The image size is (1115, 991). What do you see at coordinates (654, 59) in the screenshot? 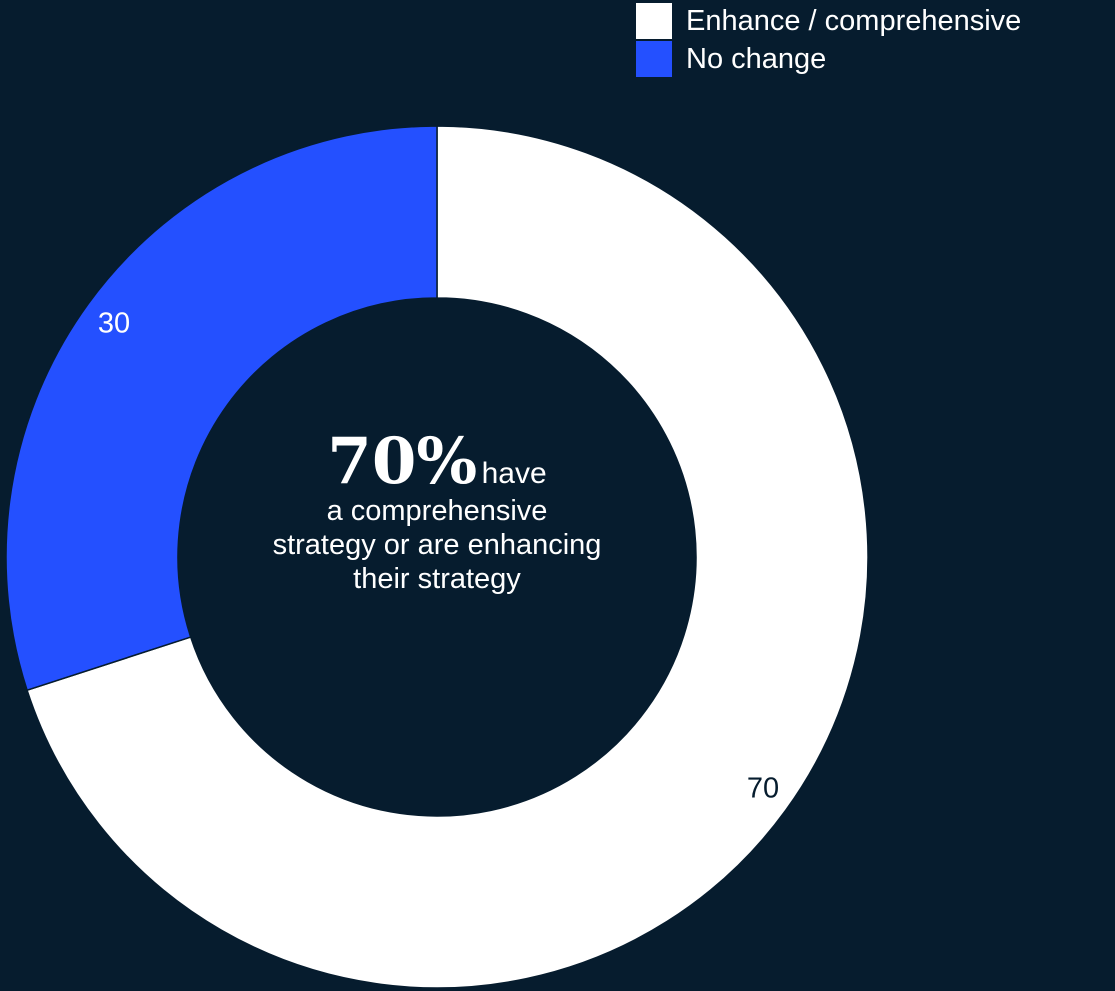
I see `legend-swatch-no-change` at bounding box center [654, 59].